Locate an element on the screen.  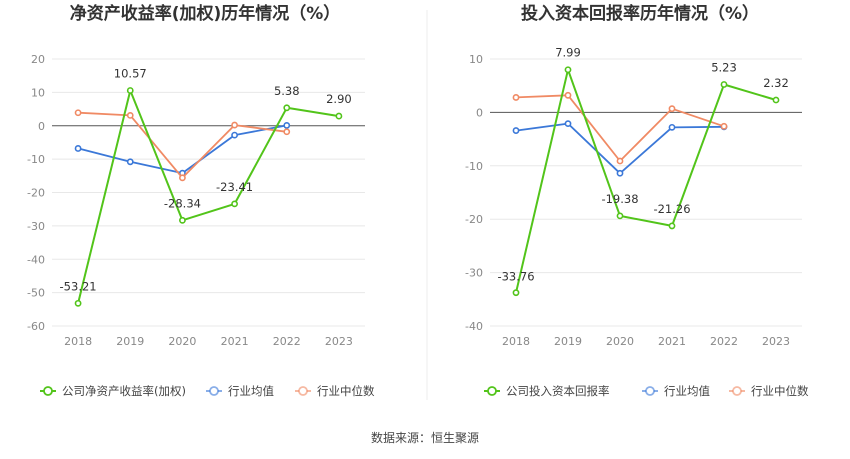
data-label: -21.26 is located at coordinates (671, 209).